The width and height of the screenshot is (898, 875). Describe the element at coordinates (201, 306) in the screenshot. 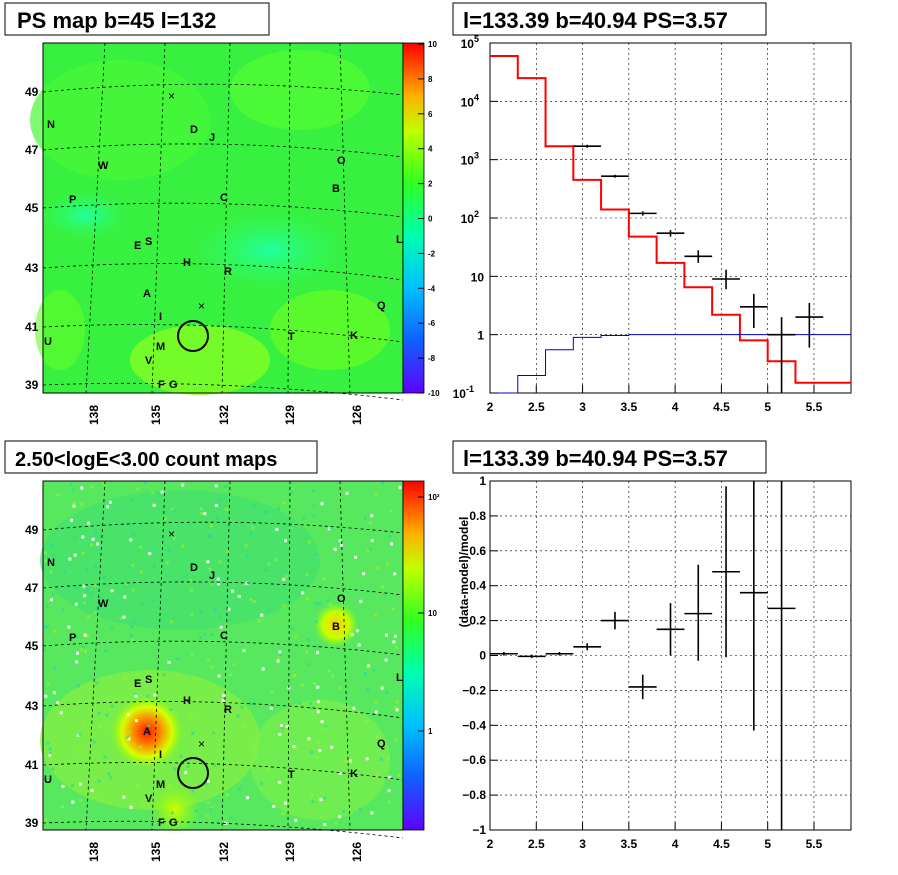

I see `ps-map-cross-marker: ×` at that location.